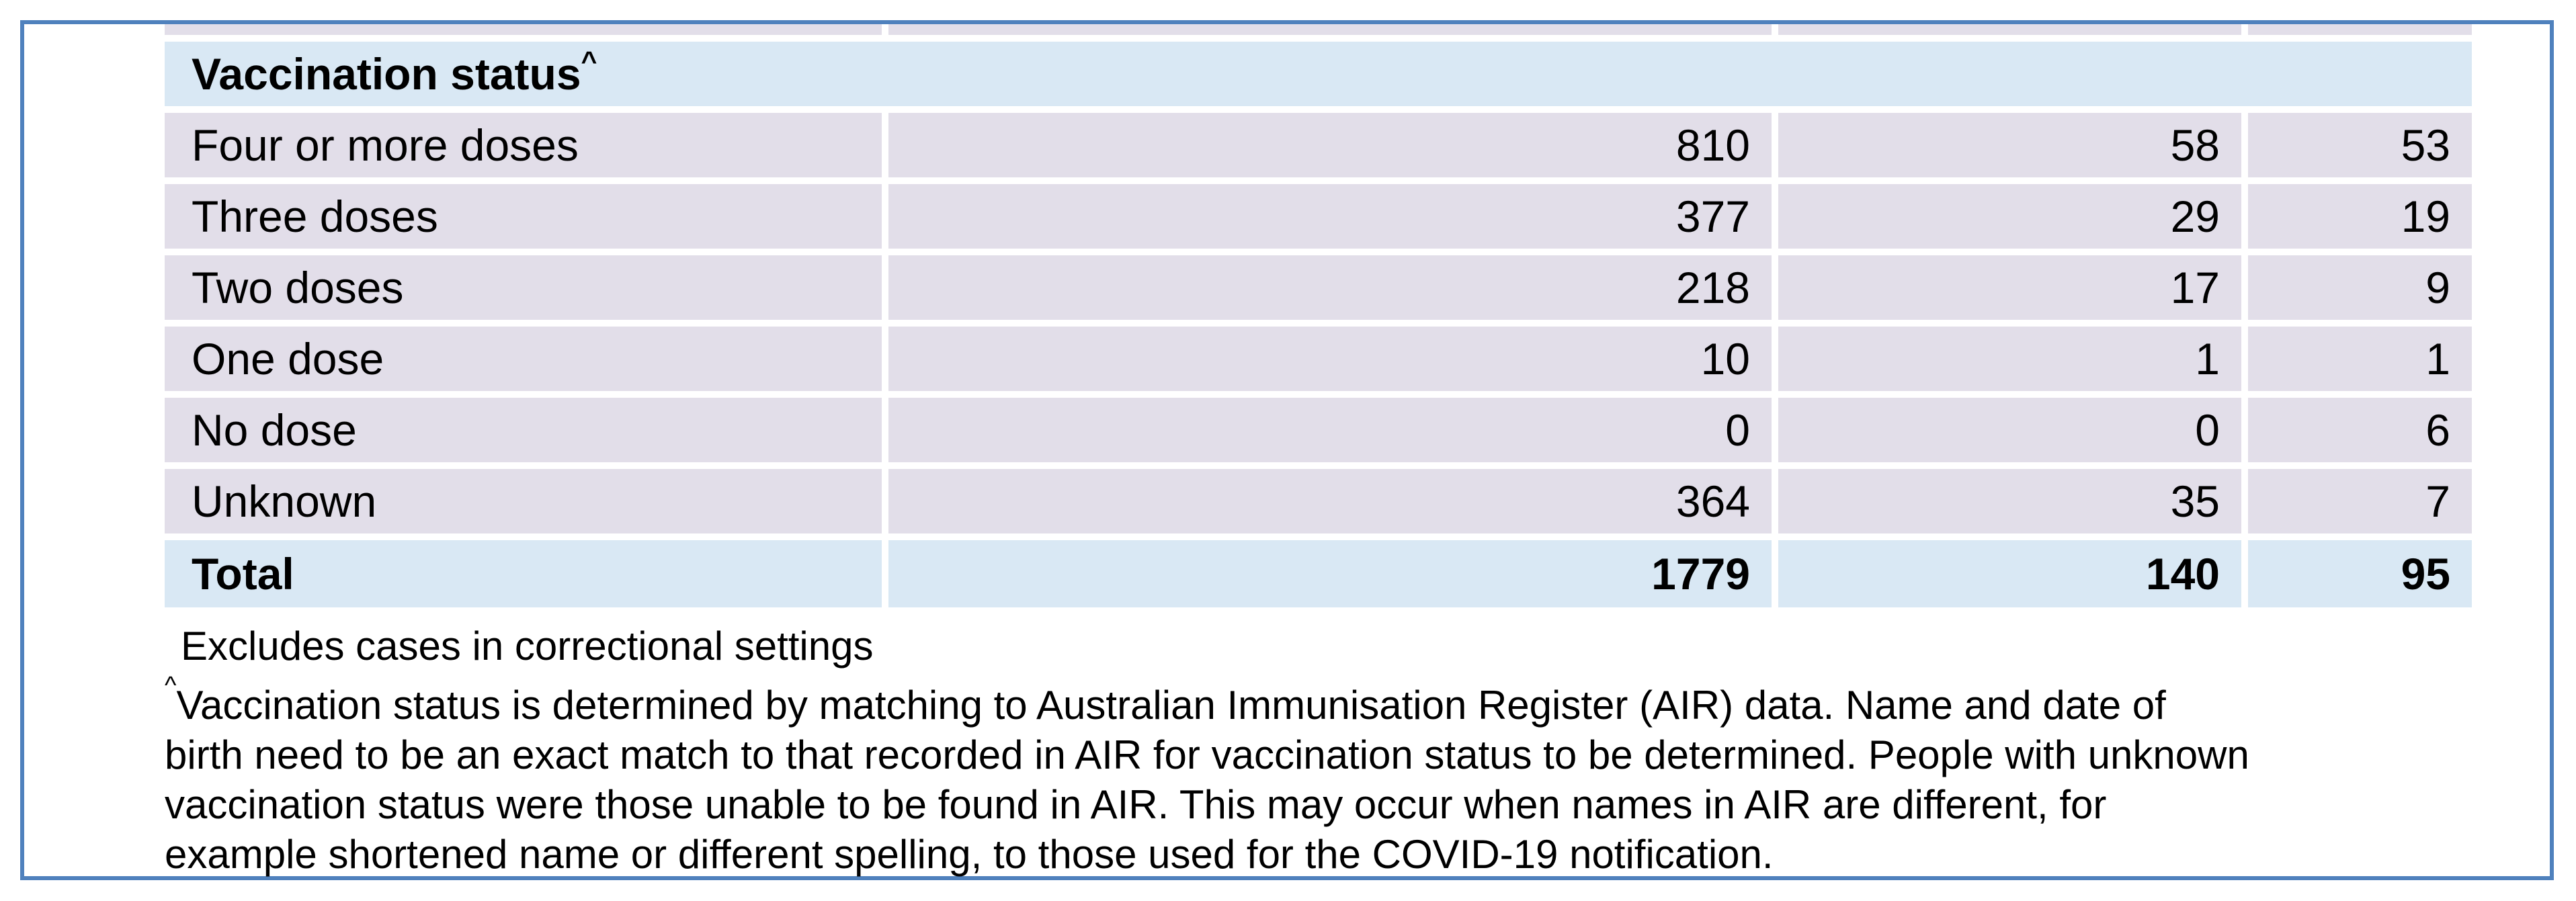 Image resolution: width=2576 pixels, height=901 pixels. I want to click on header-superscript-caret: ^, so click(589, 61).